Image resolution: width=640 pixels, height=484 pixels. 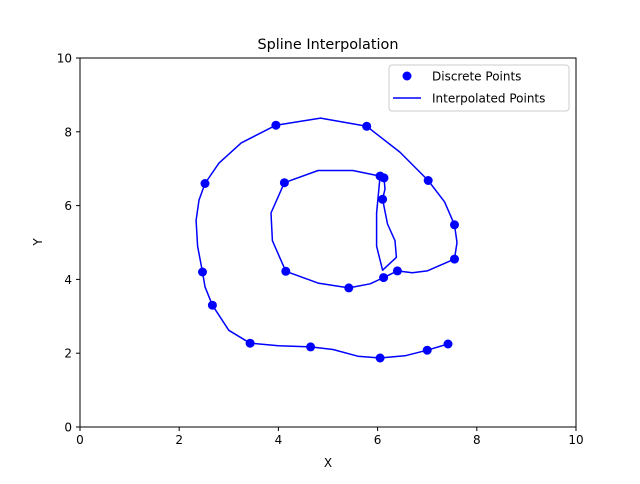 I want to click on y-tick-label-5: 10, so click(x=64, y=59).